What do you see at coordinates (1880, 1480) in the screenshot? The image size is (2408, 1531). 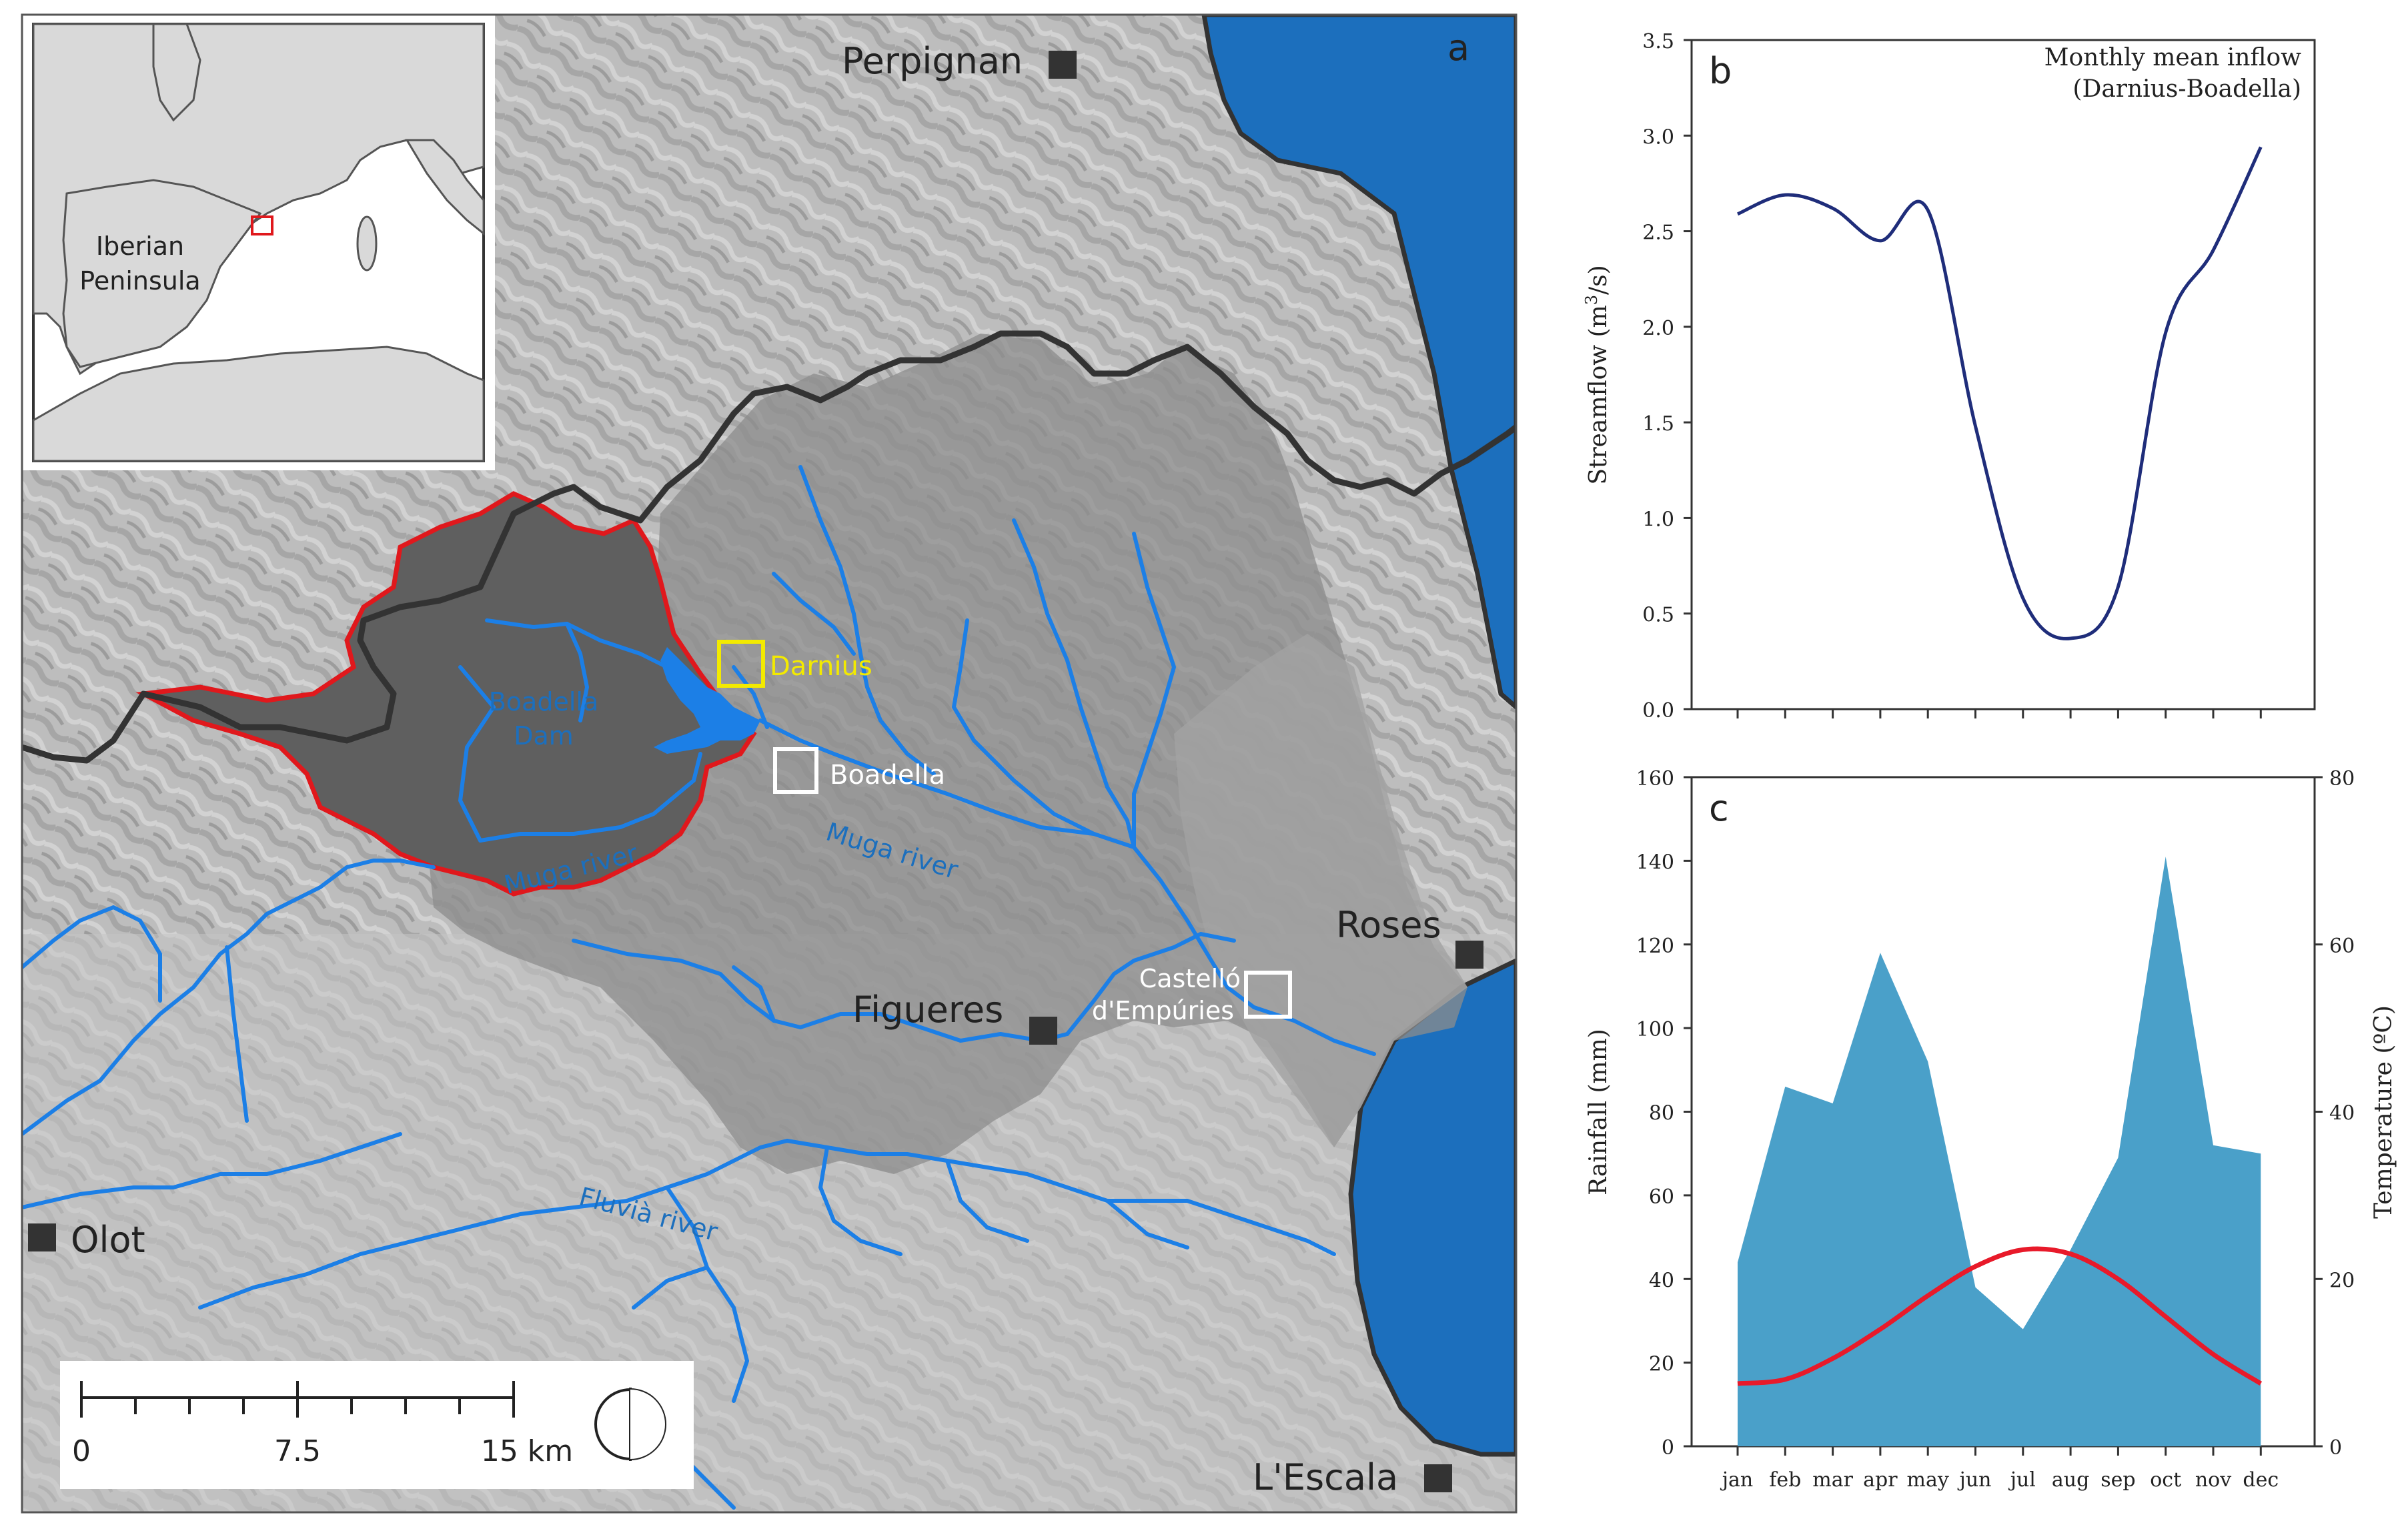 I see `month-tick-label: apr` at bounding box center [1880, 1480].